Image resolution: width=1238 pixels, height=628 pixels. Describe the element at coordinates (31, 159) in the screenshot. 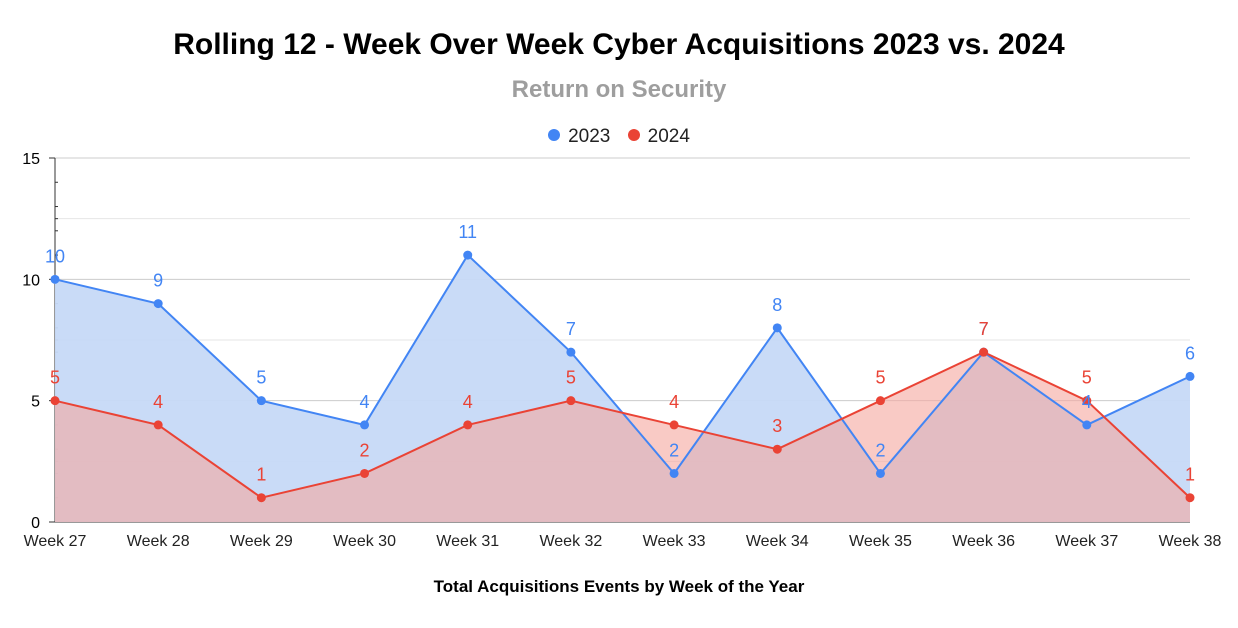

I see `y-tick-label: 15` at that location.